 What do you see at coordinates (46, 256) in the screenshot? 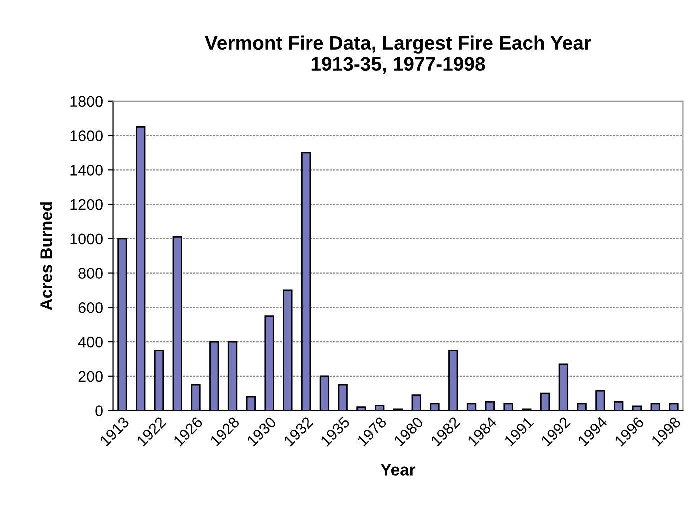
I see `y-axis-title: Acres Burned` at bounding box center [46, 256].